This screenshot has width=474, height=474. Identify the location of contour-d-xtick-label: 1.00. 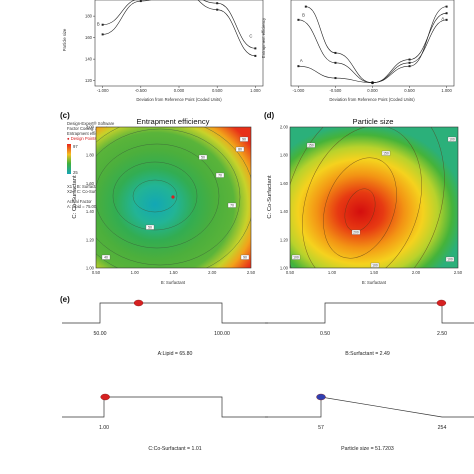
(332, 272).